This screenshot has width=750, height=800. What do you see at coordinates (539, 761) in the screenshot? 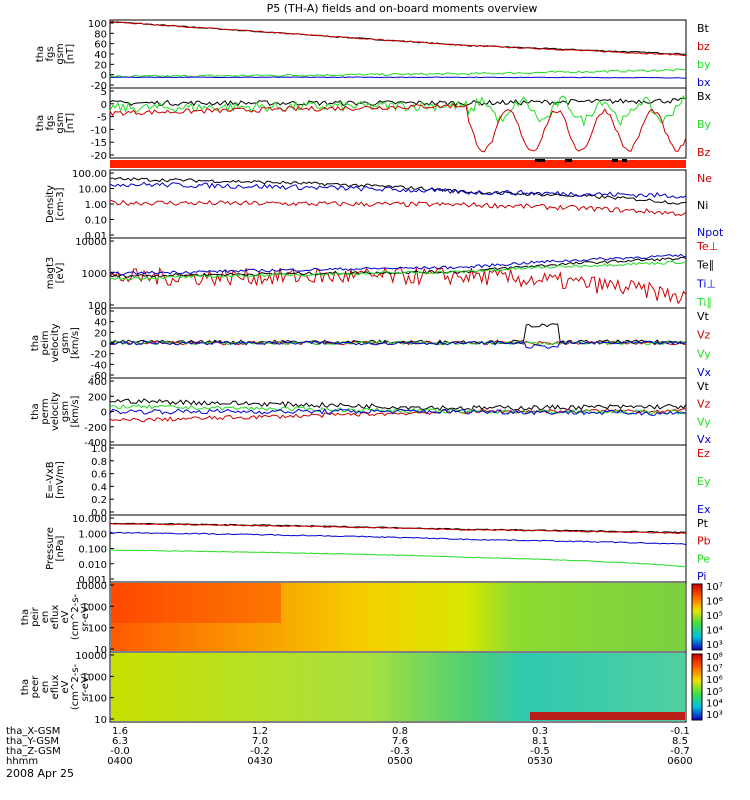
I see `time-axis-value: 0530` at bounding box center [539, 761].